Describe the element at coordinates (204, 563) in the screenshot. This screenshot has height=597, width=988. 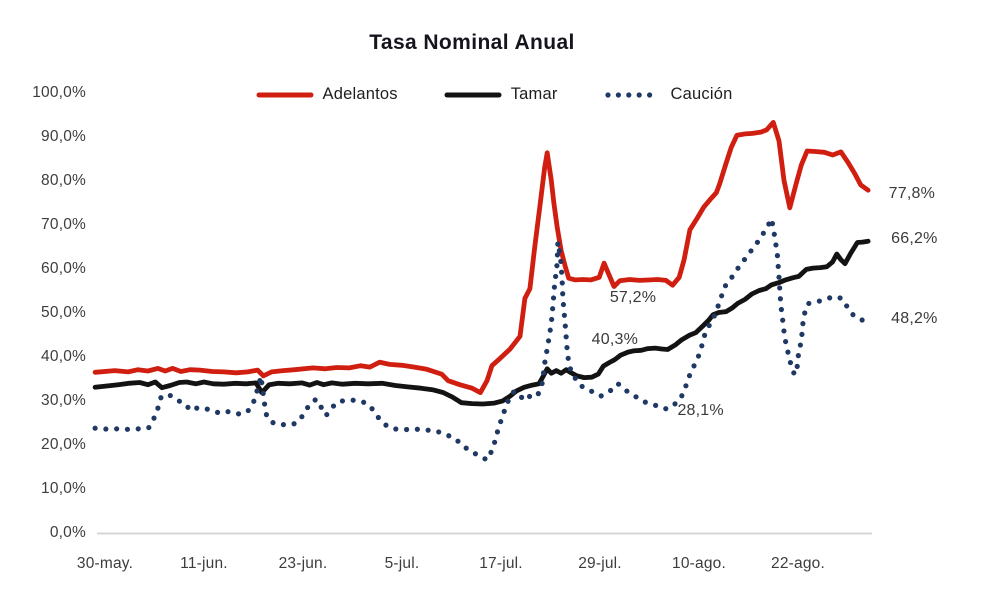
I see `x-axis-tick-label: 11-jun.` at that location.